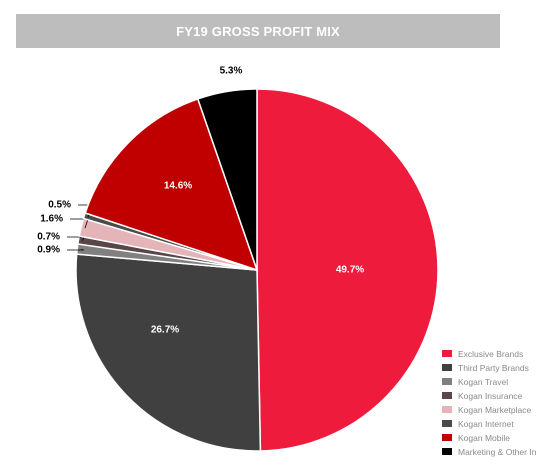 This screenshot has height=466, width=544. I want to click on legend-item-third-party-brands: Third Party Brands, so click(489, 367).